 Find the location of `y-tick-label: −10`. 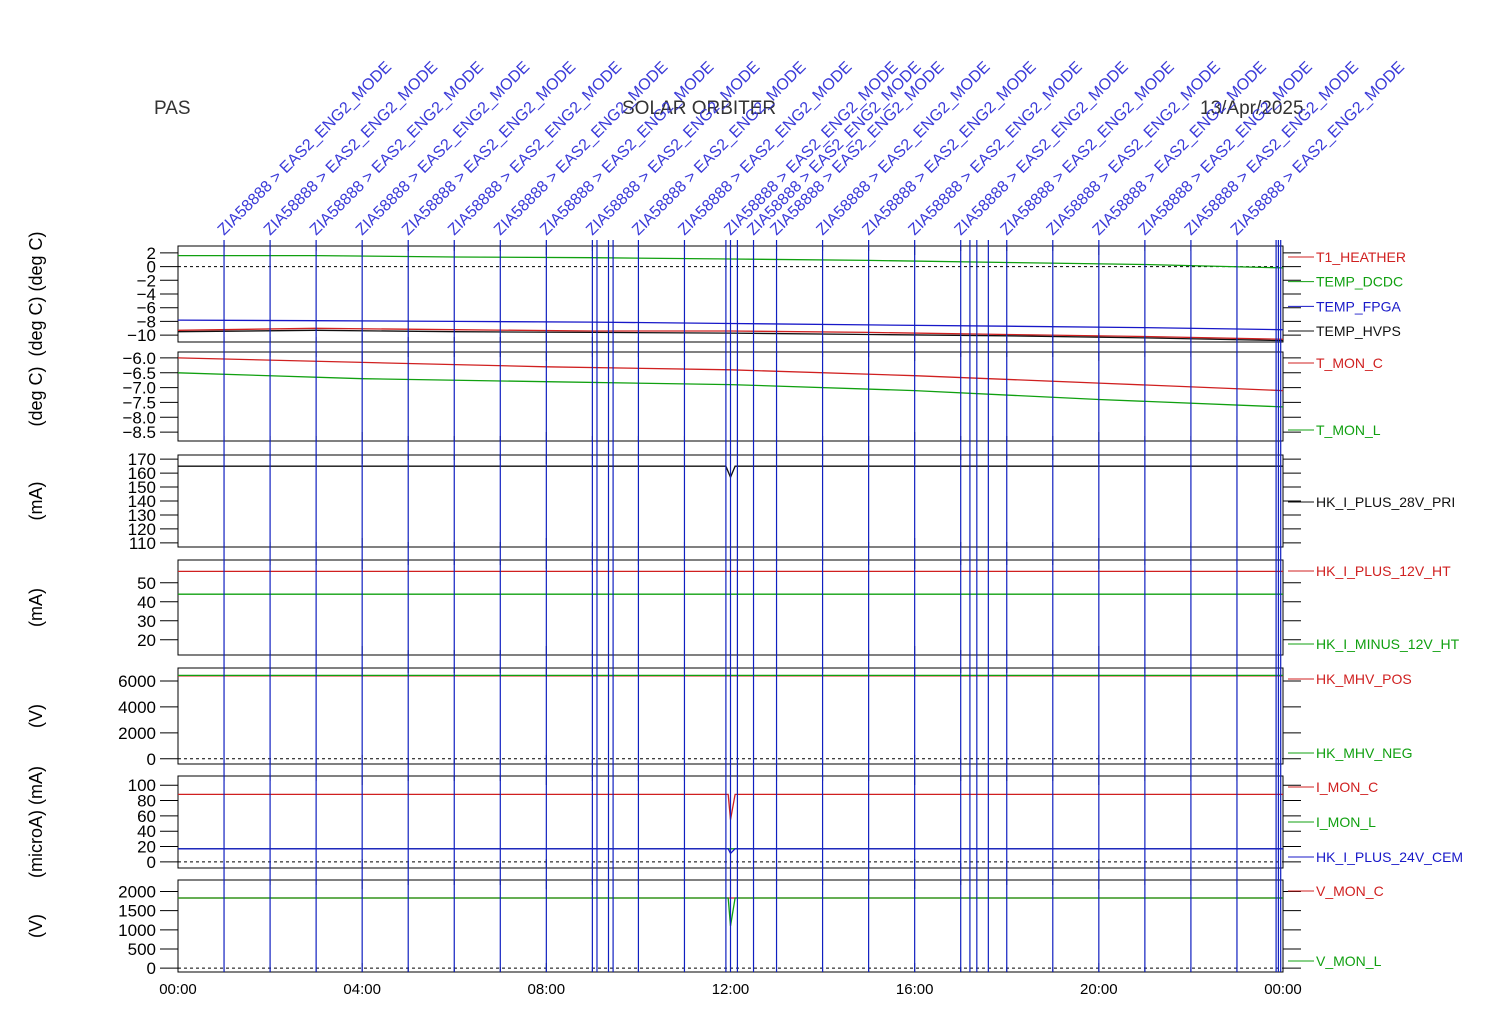

y-tick-label: −10 is located at coordinates (141, 335).